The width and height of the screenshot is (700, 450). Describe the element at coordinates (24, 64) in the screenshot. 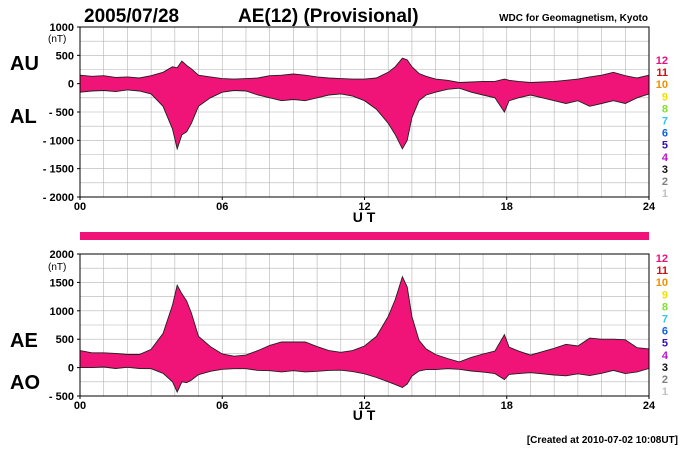

I see `au-series-label: AU` at that location.